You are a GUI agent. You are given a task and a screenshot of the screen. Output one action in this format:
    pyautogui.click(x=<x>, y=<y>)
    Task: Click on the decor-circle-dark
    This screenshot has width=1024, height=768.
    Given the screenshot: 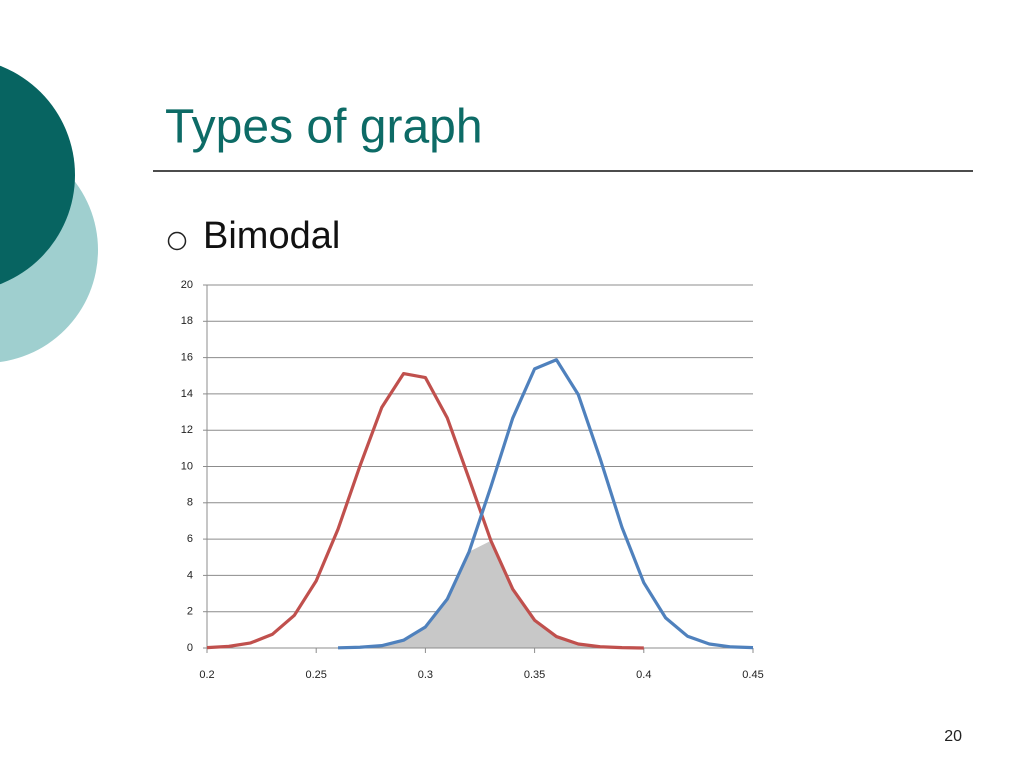 What is the action you would take?
    pyautogui.click(x=37, y=175)
    